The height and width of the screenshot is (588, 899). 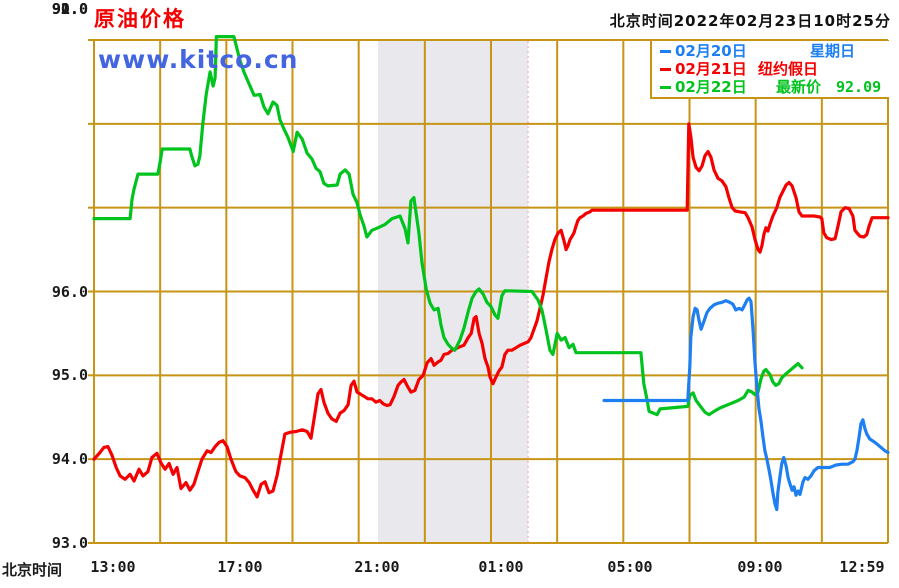 I want to click on legend-row-feb20: 02月20日 星期日, so click(x=770, y=51).